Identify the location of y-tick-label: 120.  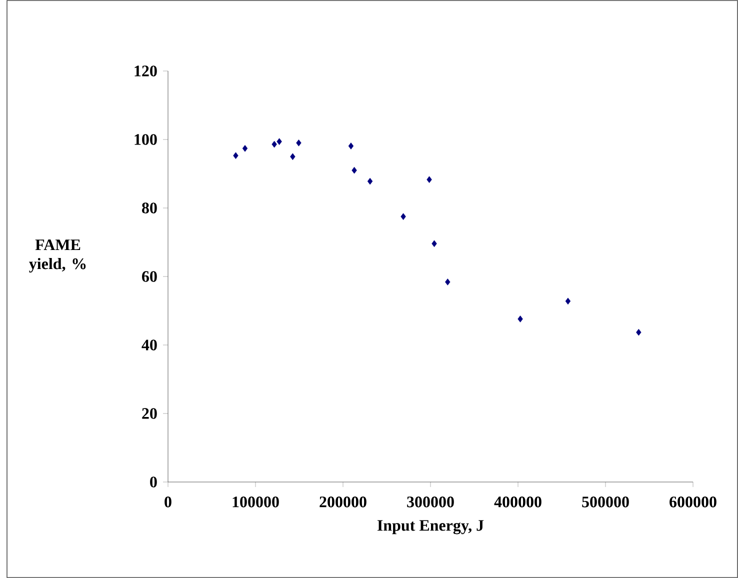
(145, 71).